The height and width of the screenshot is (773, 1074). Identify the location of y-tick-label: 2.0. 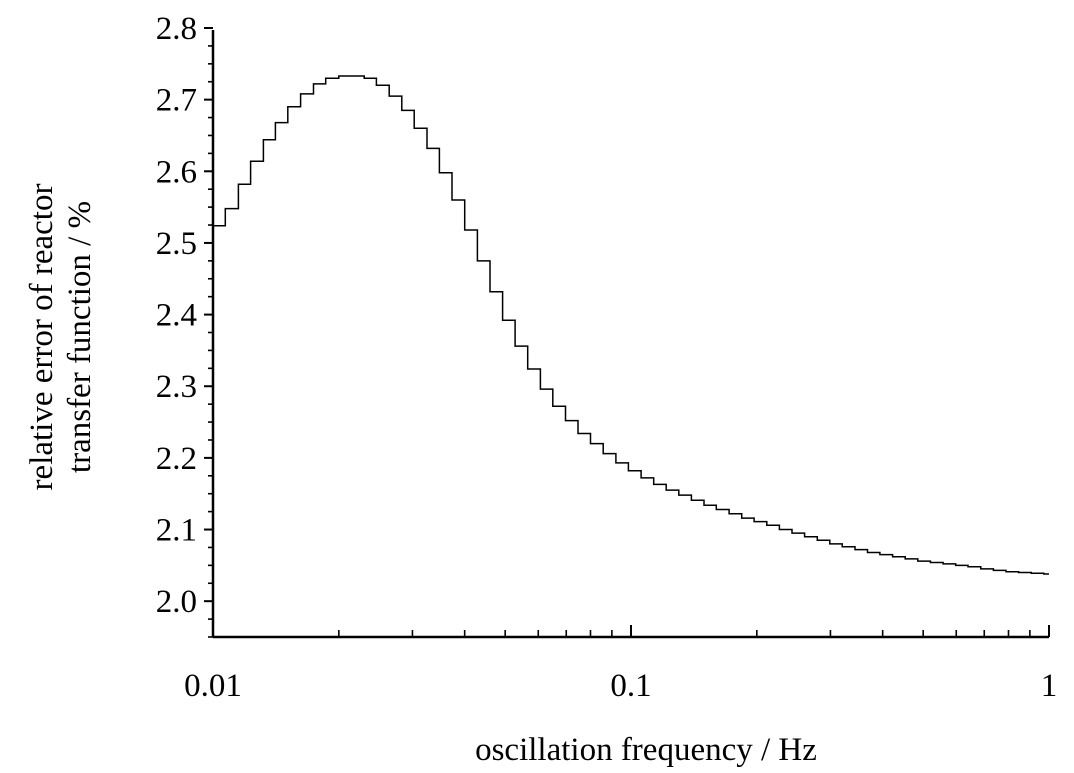
(176, 602).